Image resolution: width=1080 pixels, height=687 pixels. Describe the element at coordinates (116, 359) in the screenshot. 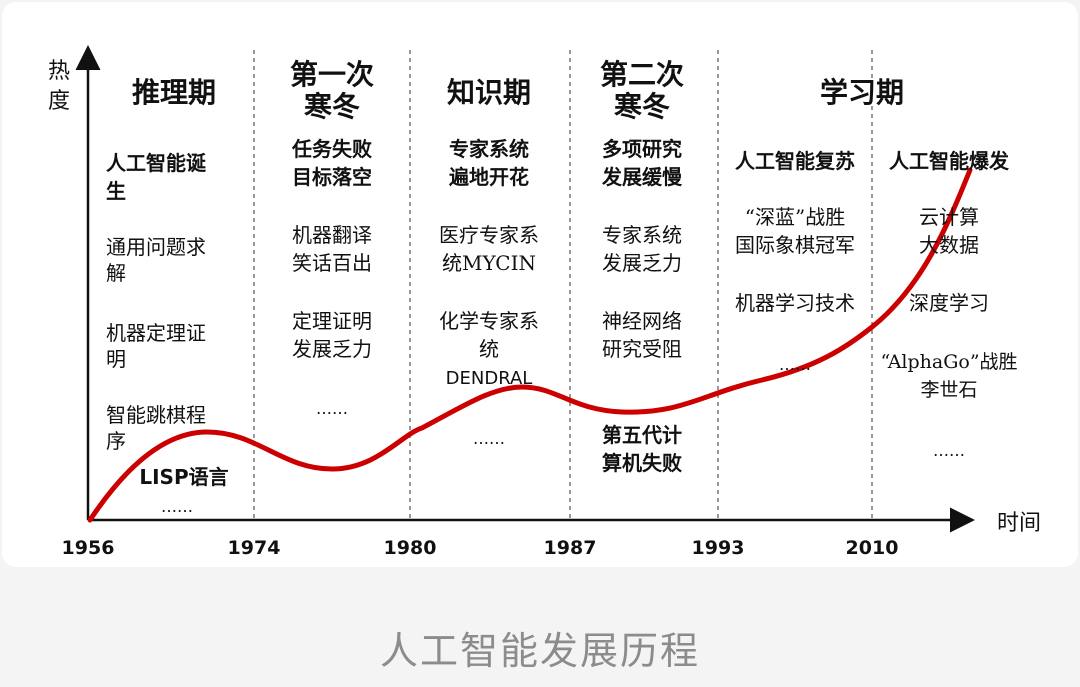

I see `period-item: 明` at that location.